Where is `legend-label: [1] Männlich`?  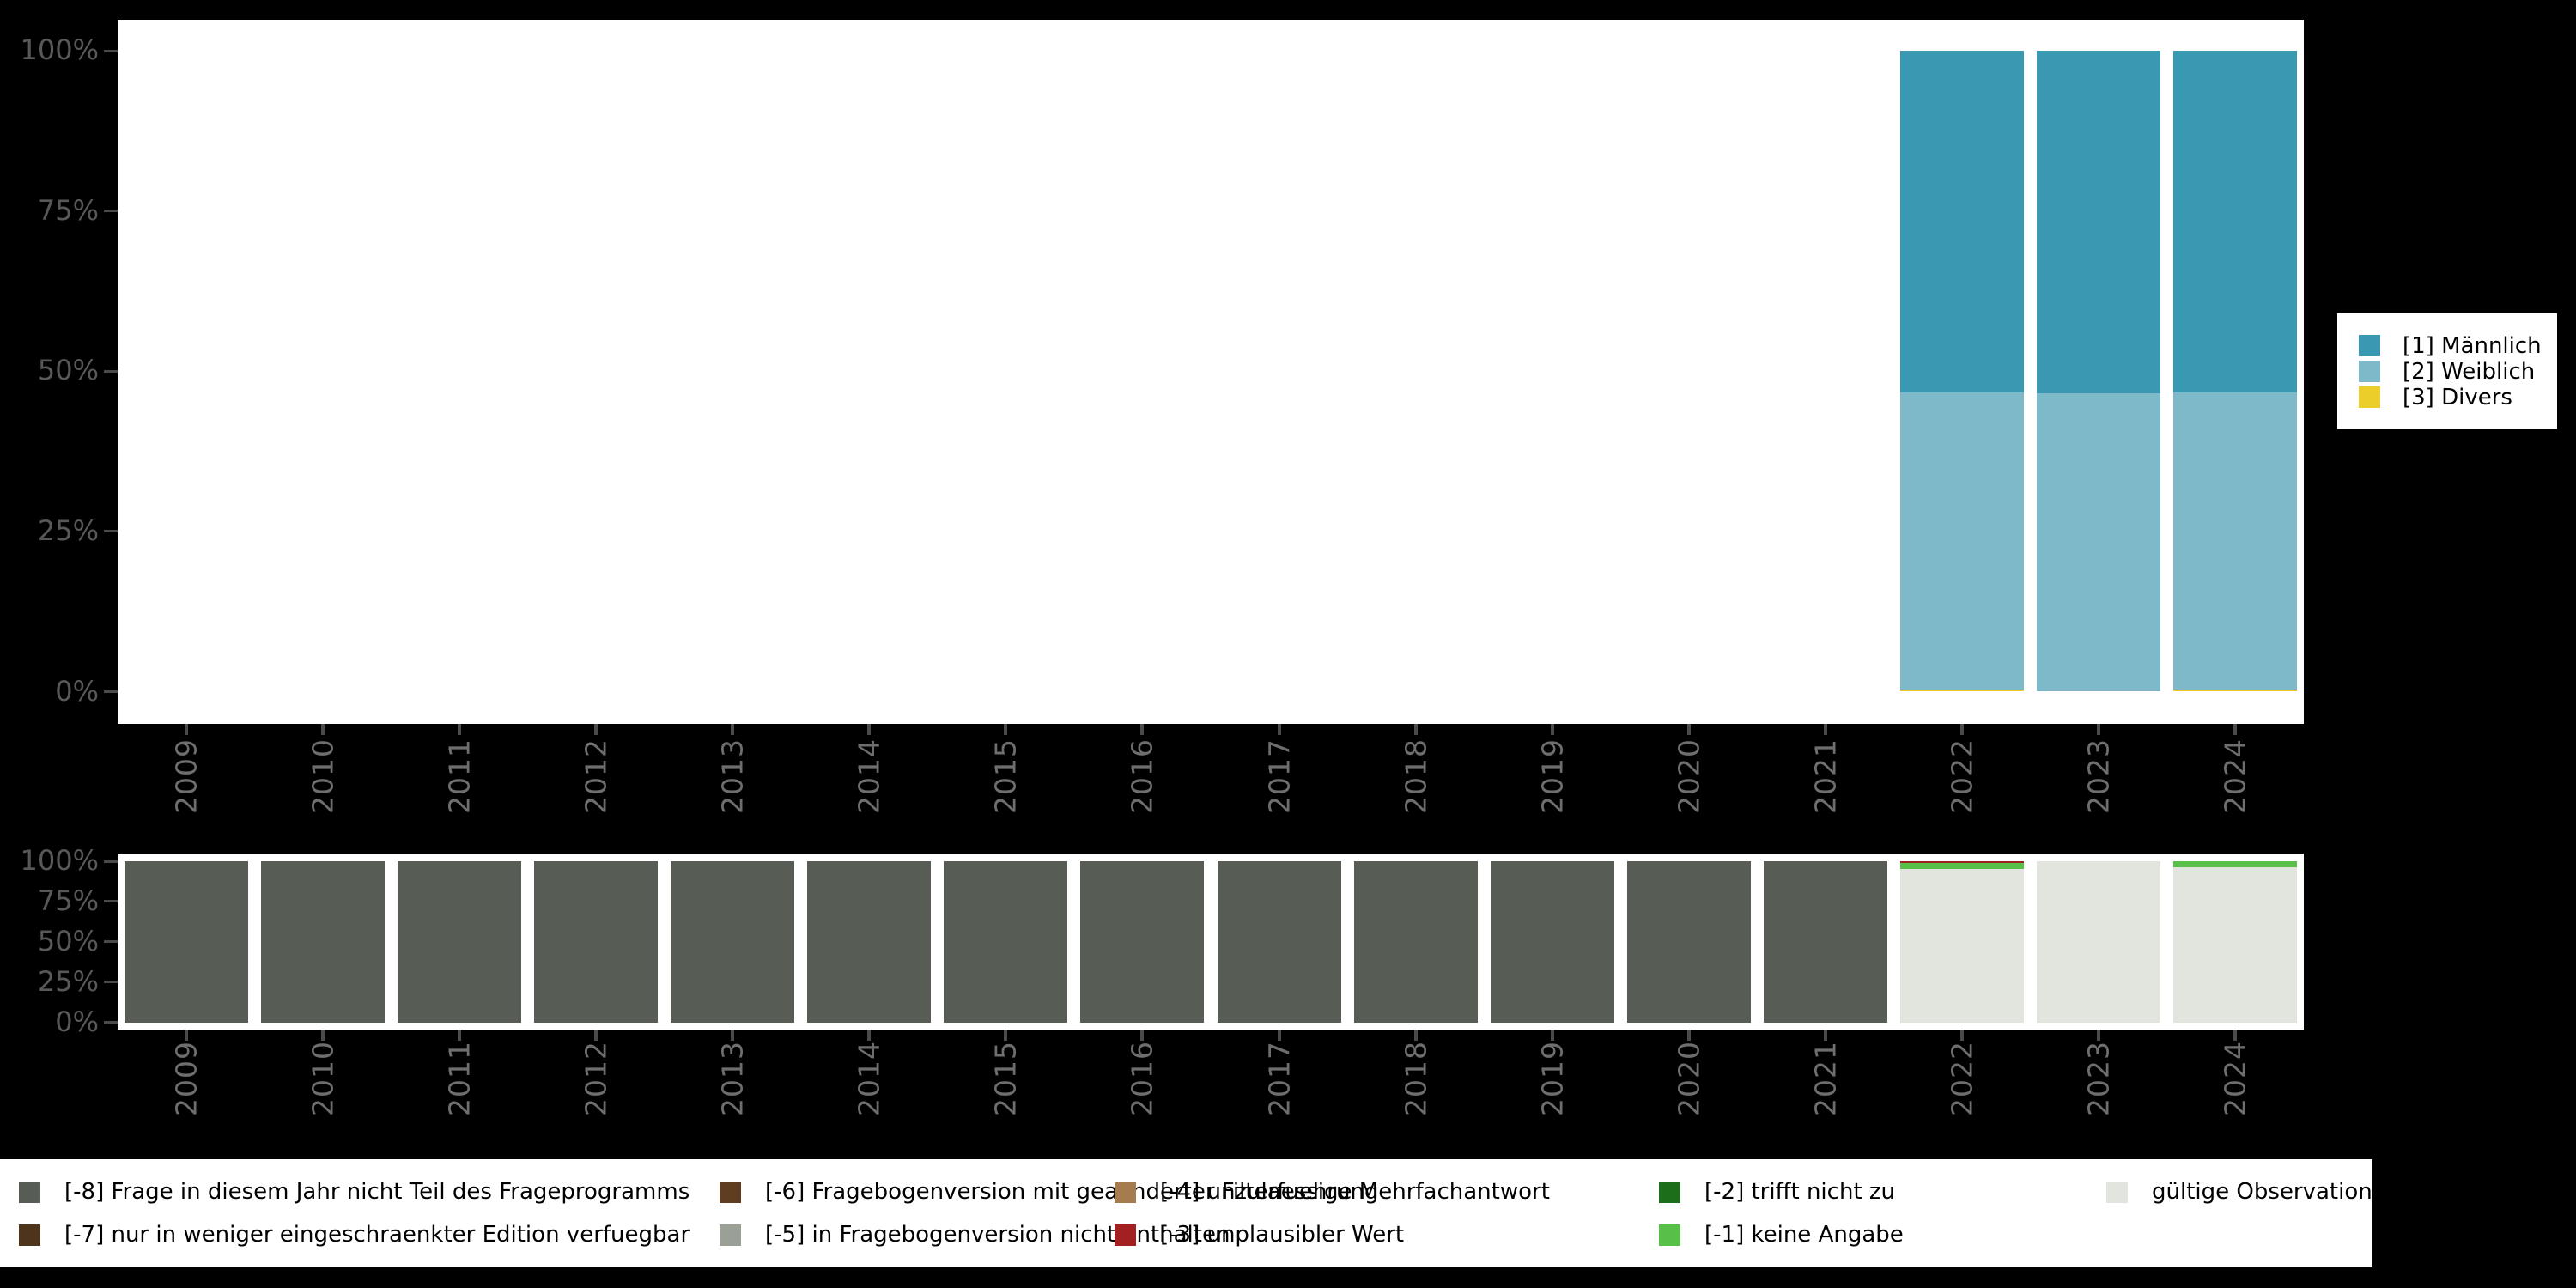 legend-label: [1] Männlich is located at coordinates (2472, 345).